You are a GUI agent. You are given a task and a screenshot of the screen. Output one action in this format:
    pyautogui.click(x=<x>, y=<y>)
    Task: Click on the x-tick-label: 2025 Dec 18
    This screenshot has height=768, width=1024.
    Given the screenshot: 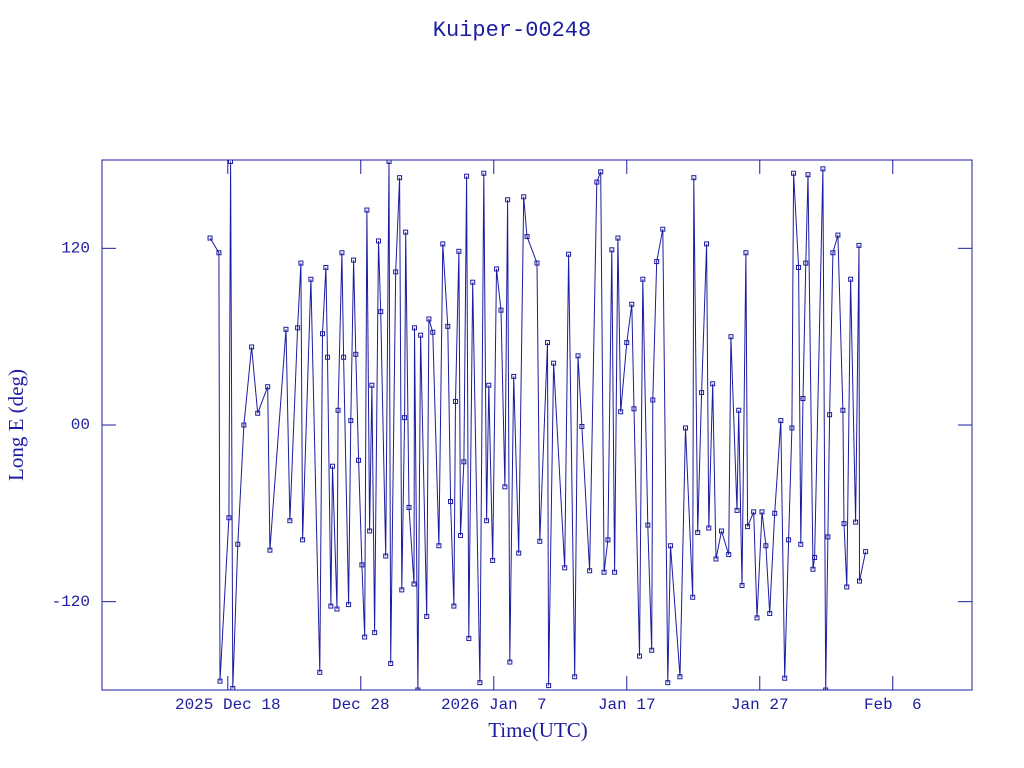 What is the action you would take?
    pyautogui.click(x=228, y=705)
    